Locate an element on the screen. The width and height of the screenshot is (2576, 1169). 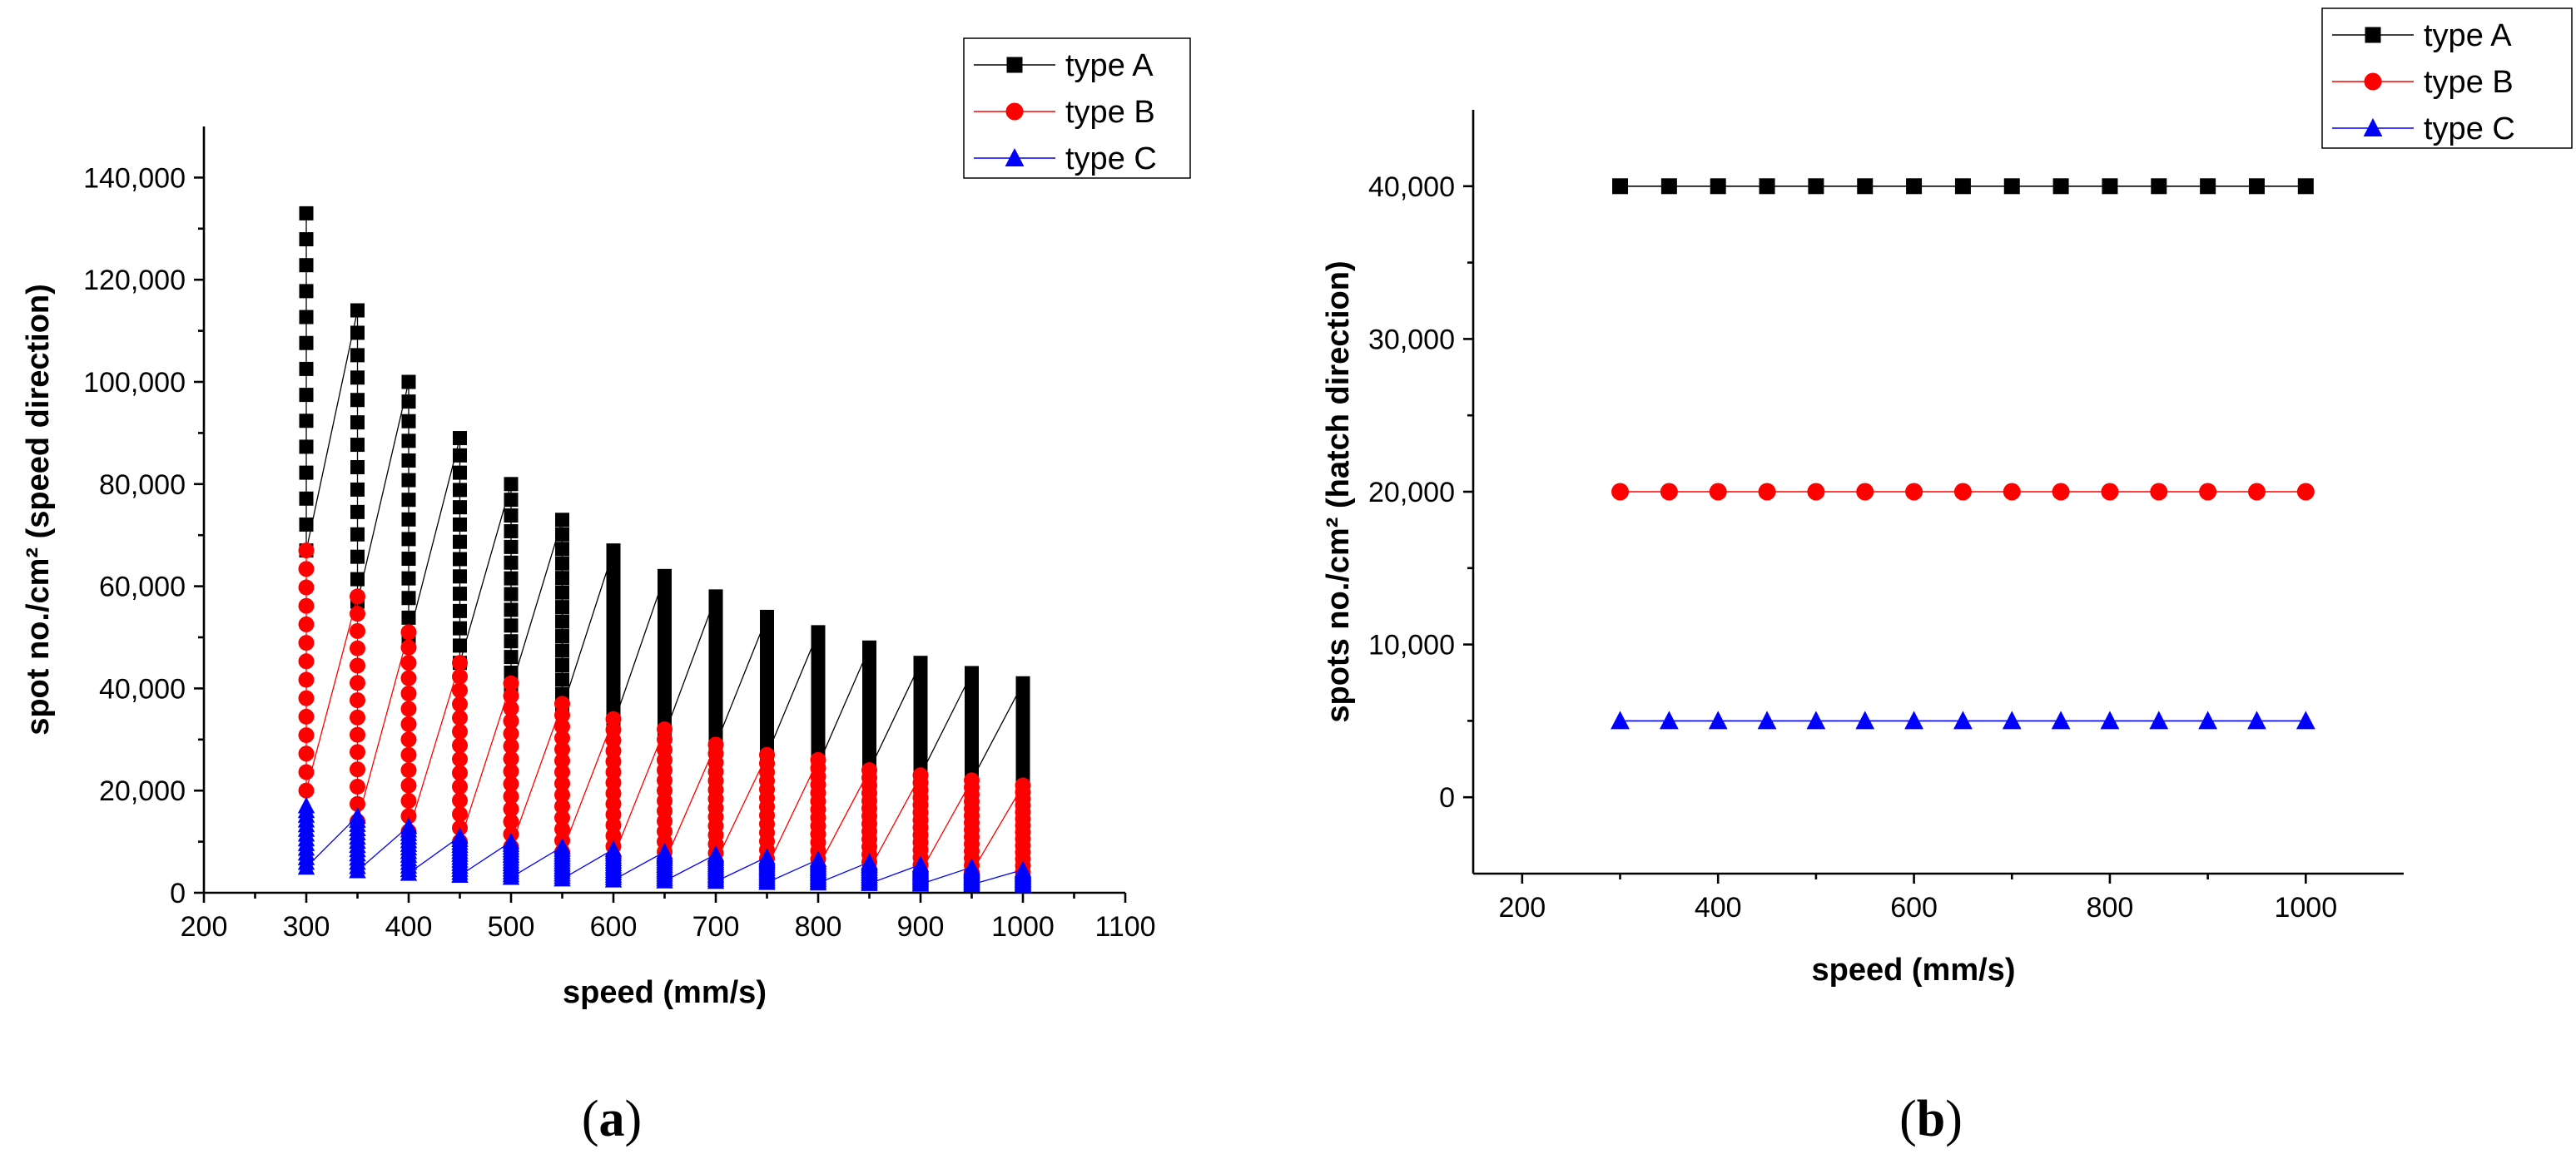
y-tick-label: 80,000 is located at coordinates (142, 485).